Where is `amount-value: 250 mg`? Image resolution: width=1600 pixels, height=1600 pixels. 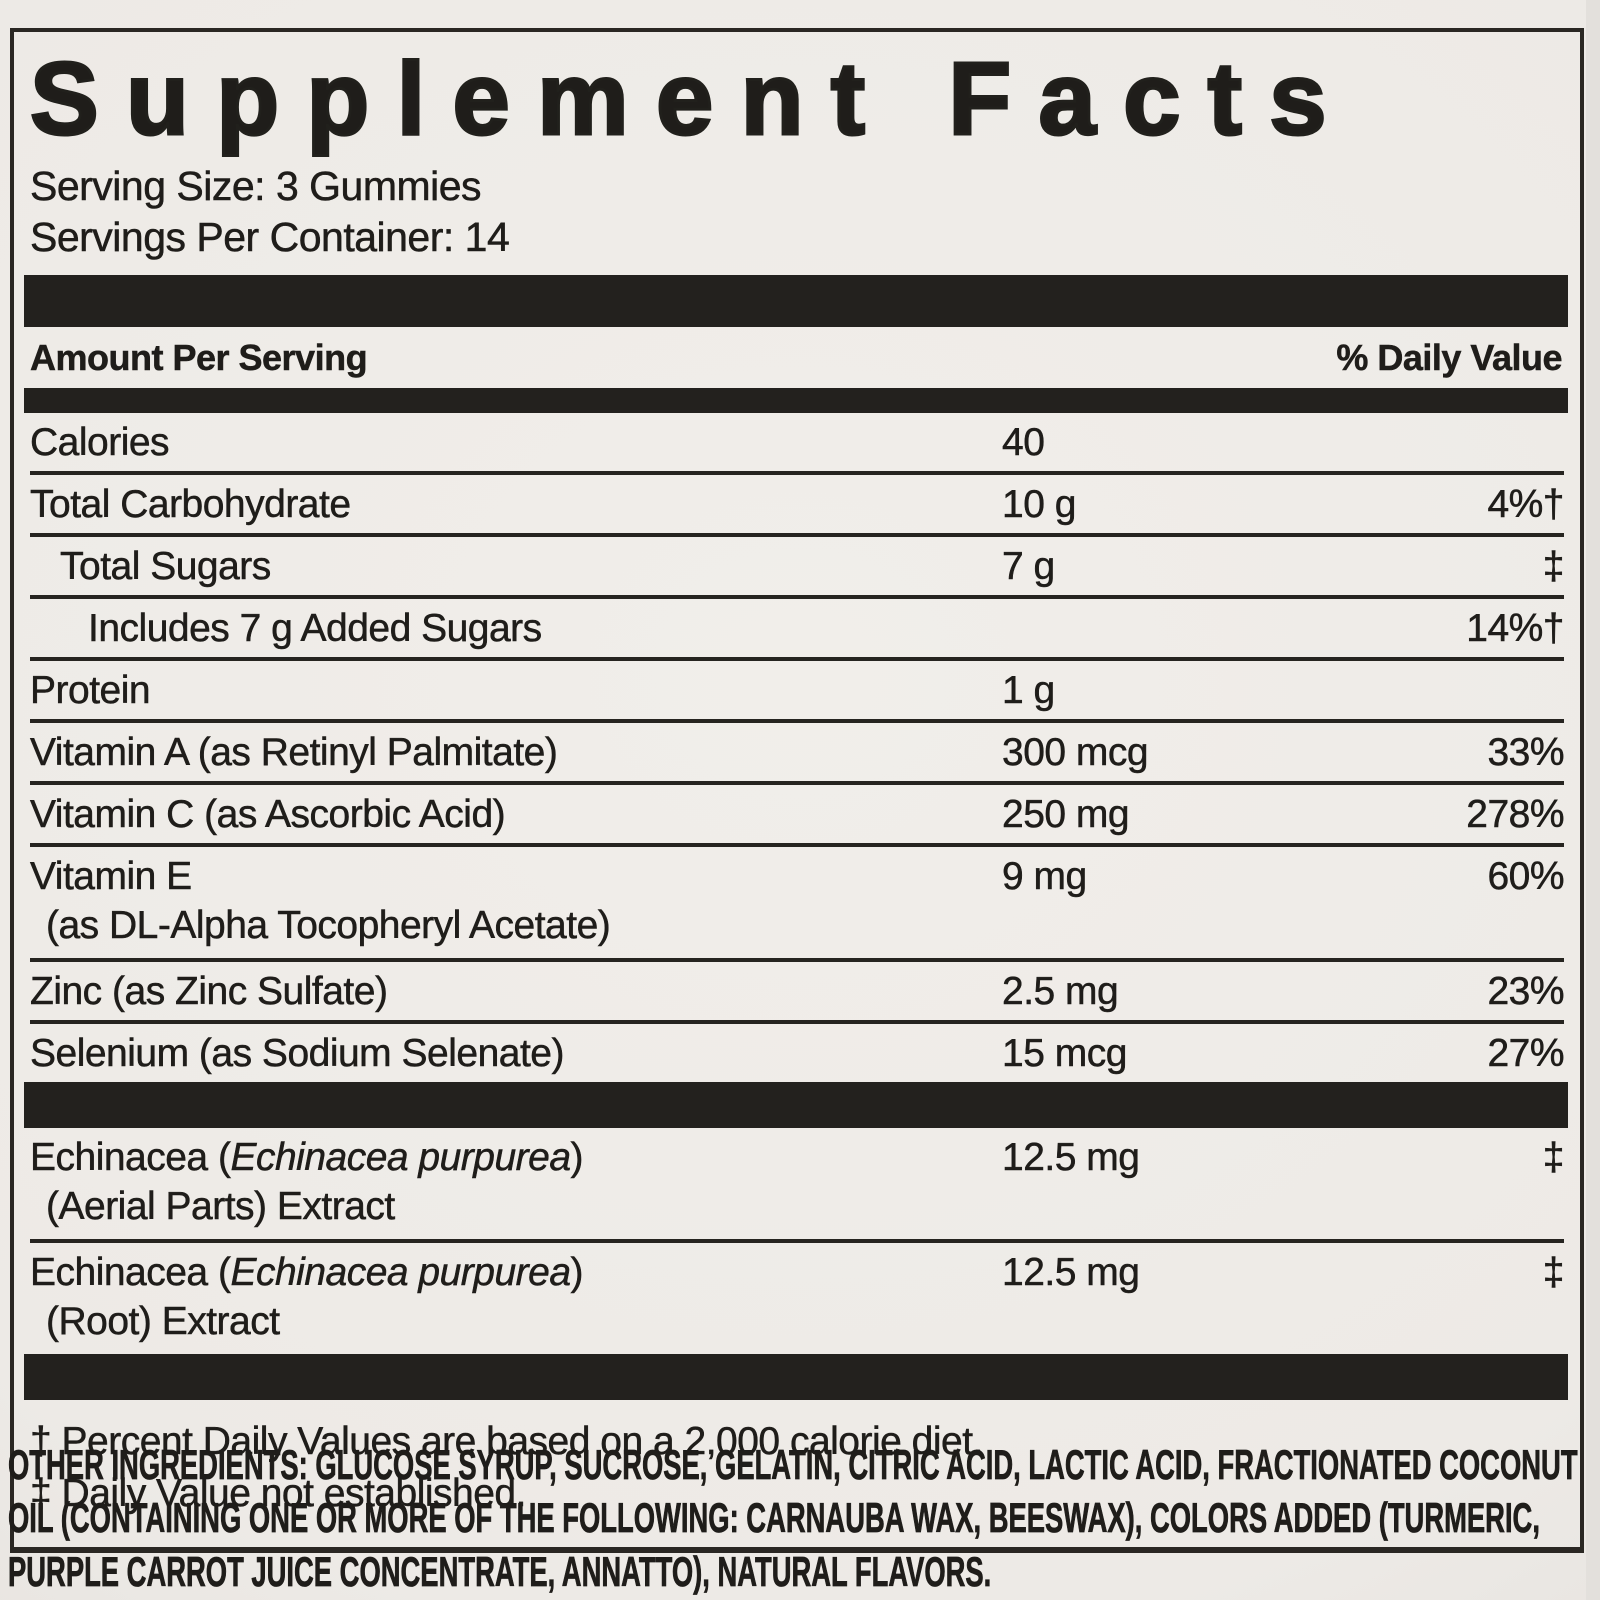
amount-value: 250 mg is located at coordinates (1066, 815).